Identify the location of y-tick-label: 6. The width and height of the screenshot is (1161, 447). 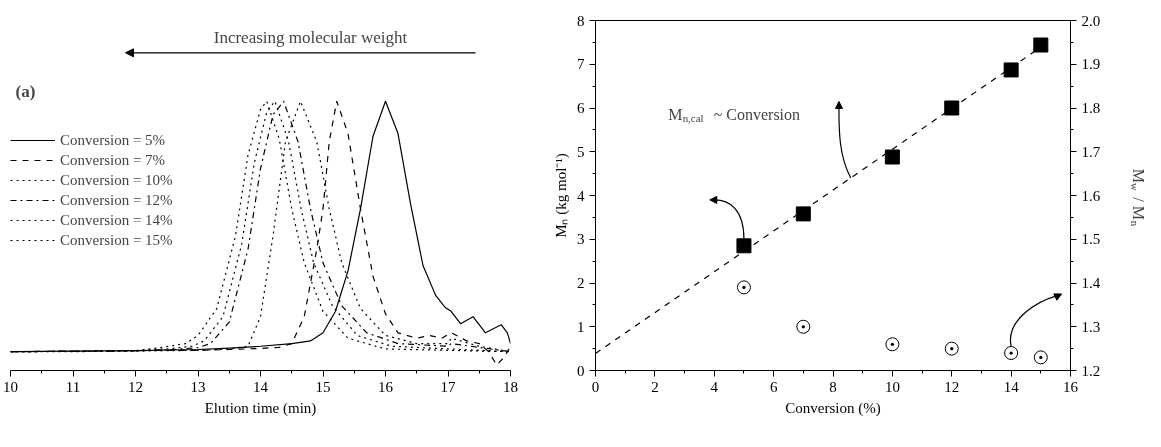
(581, 108).